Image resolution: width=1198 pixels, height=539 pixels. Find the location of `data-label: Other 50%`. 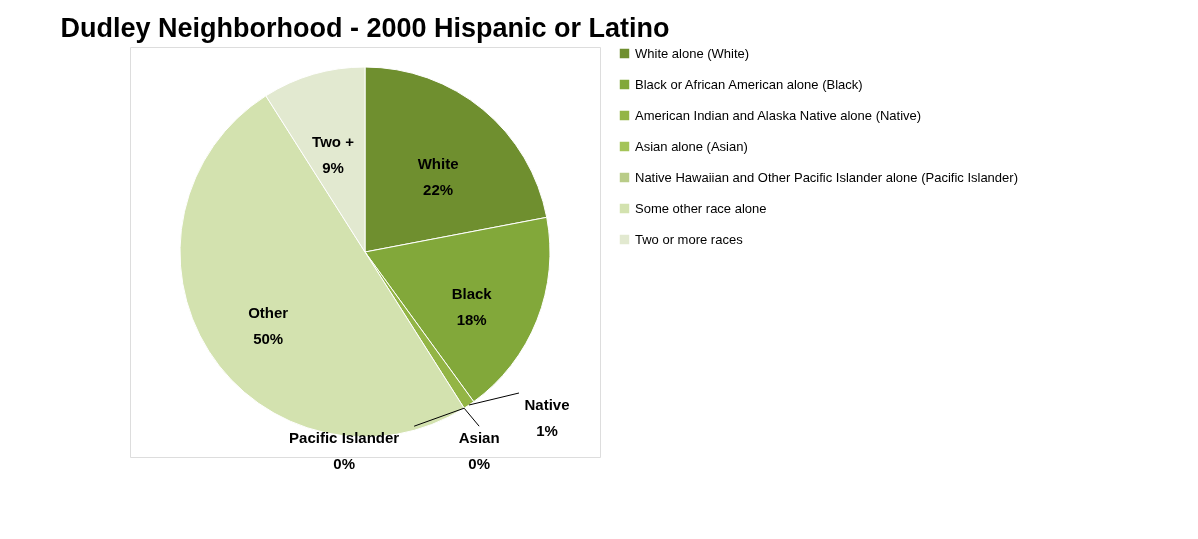

data-label: Other 50% is located at coordinates (268, 326).